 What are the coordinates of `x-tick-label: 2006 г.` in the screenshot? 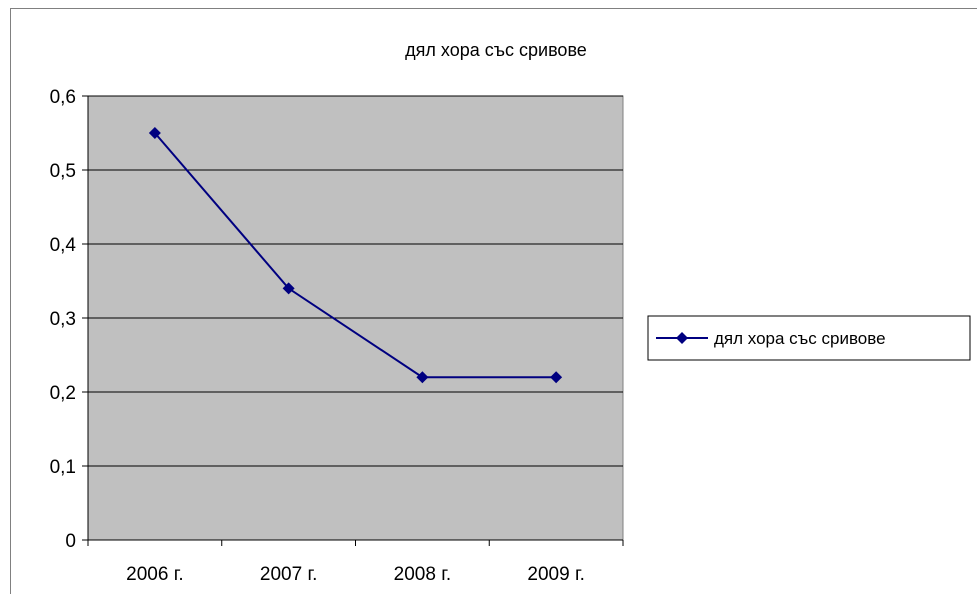 It's located at (154, 574).